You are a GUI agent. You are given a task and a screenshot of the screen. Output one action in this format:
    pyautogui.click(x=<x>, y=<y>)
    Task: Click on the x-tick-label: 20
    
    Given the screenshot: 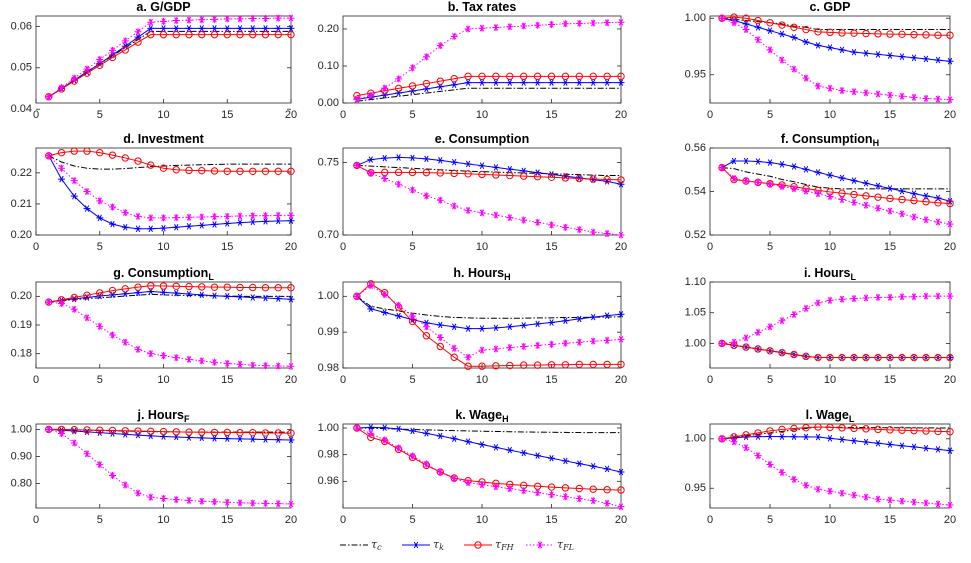 What is the action you would take?
    pyautogui.click(x=621, y=247)
    